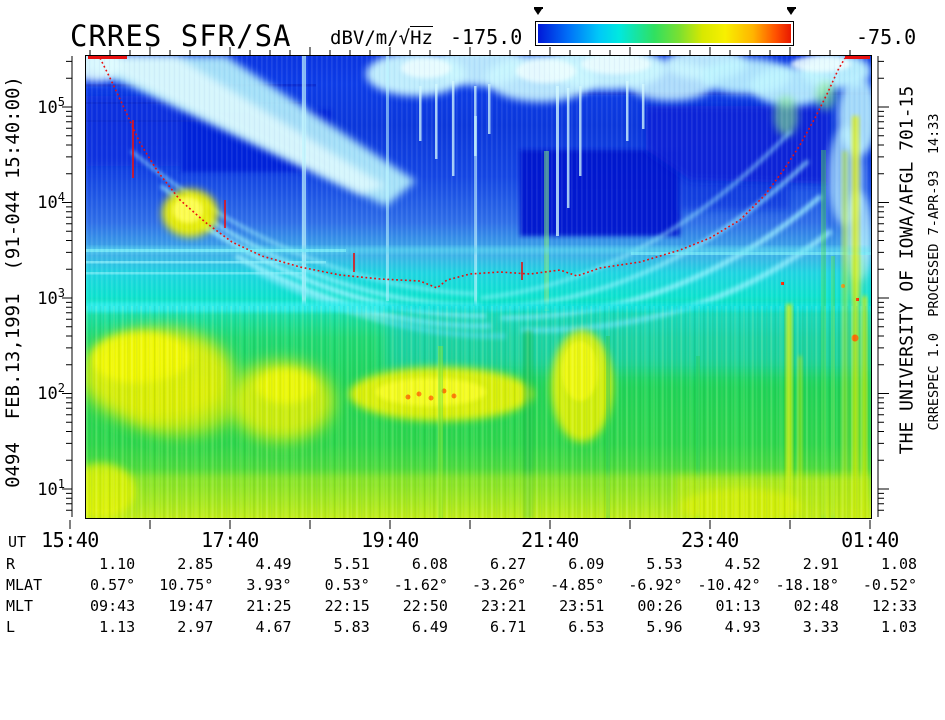 The height and width of the screenshot is (720, 945). What do you see at coordinates (820, 564) in the screenshot?
I see `ephemeris-cell: 2.91` at bounding box center [820, 564].